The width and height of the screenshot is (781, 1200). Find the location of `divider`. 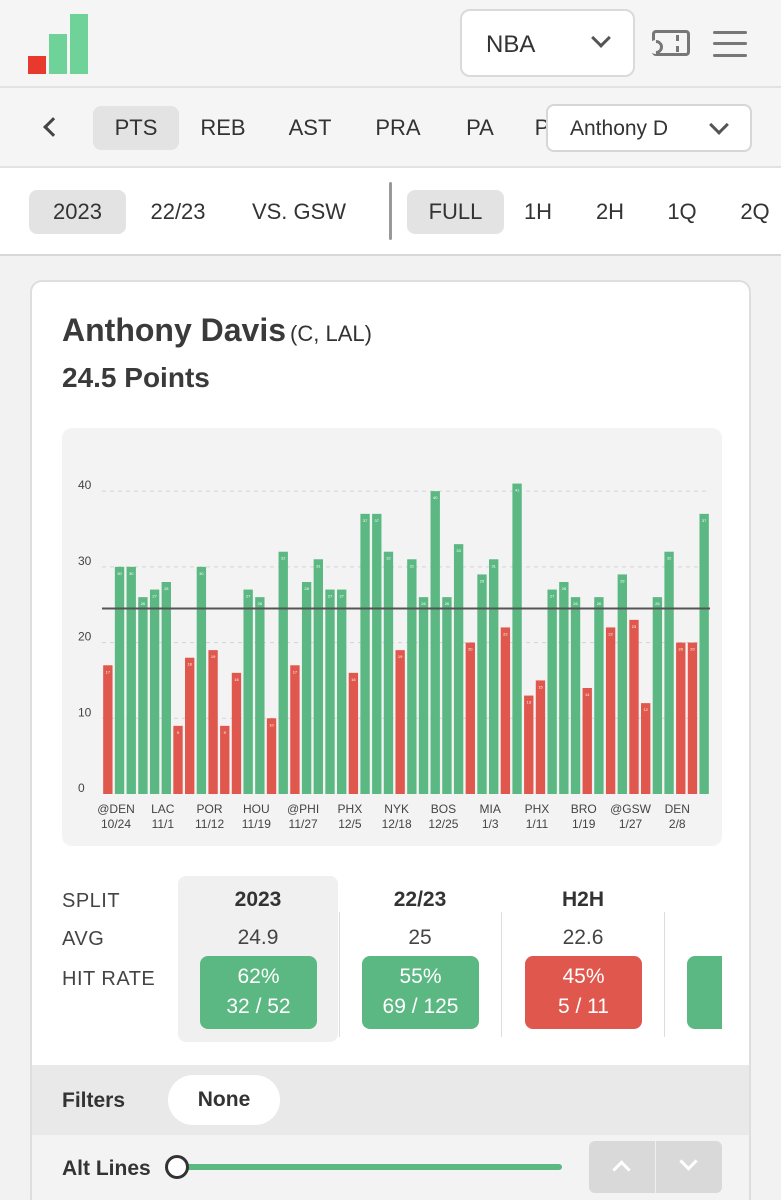

divider is located at coordinates (390, 211).